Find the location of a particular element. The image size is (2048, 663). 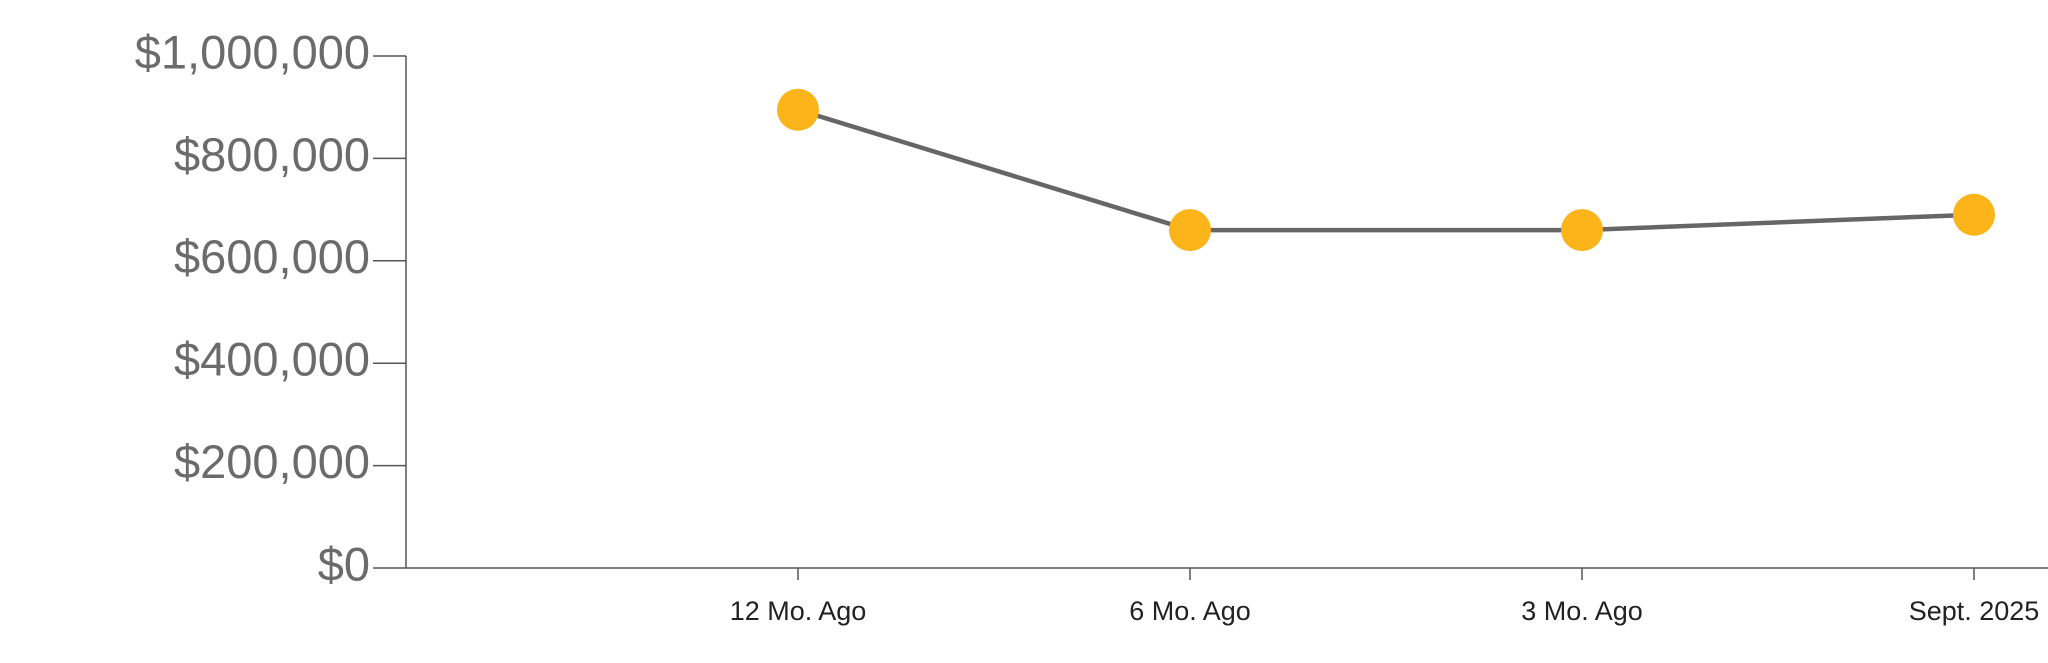

y-tick-label: $600,000 is located at coordinates (272, 256).